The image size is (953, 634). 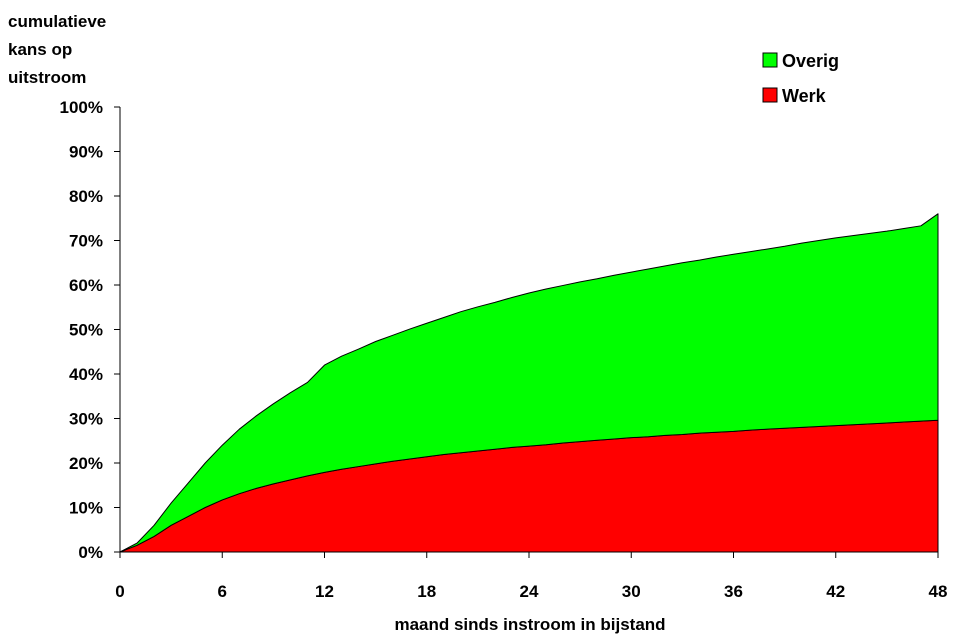 What do you see at coordinates (119, 591) in the screenshot?
I see `x-tick-label: 0` at bounding box center [119, 591].